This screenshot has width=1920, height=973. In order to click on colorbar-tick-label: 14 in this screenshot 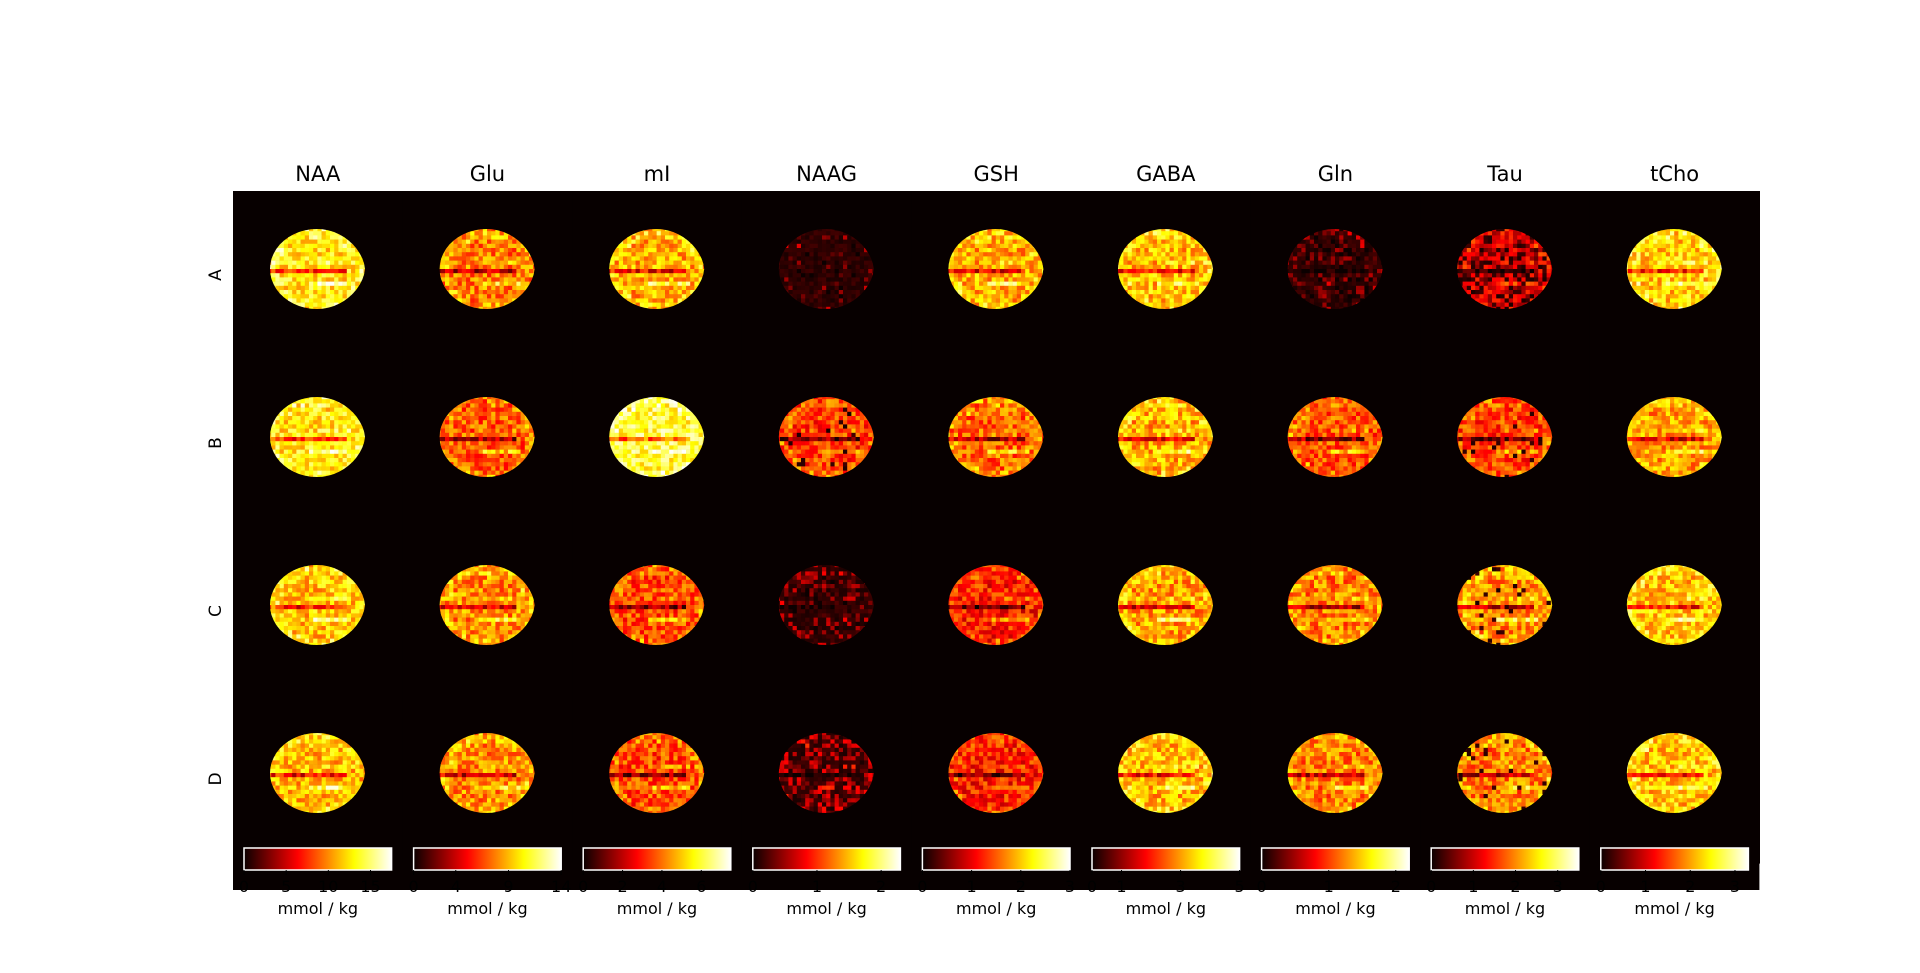, I will do `click(561, 886)`.